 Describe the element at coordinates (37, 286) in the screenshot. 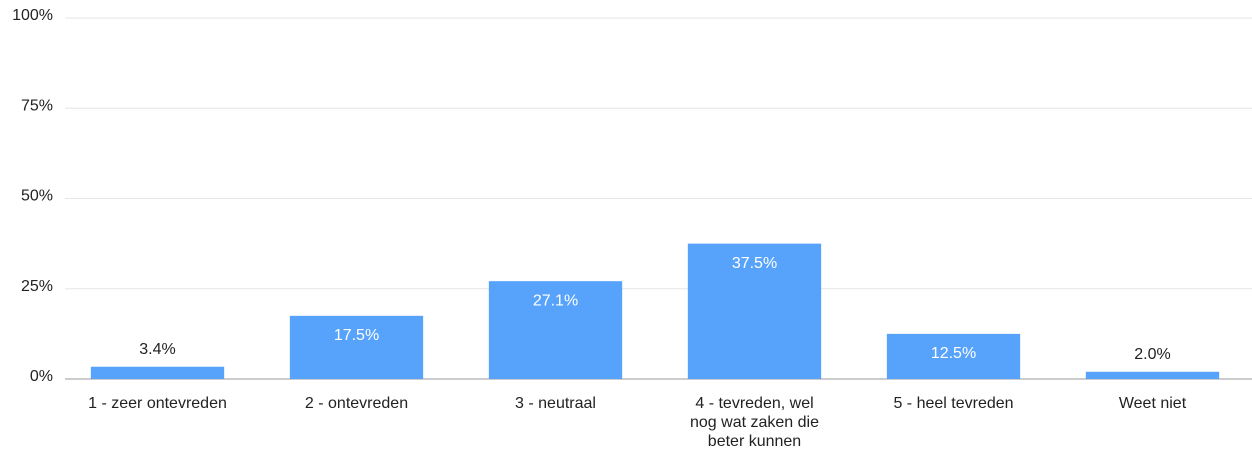

I see `y-tick-label: 25%` at that location.